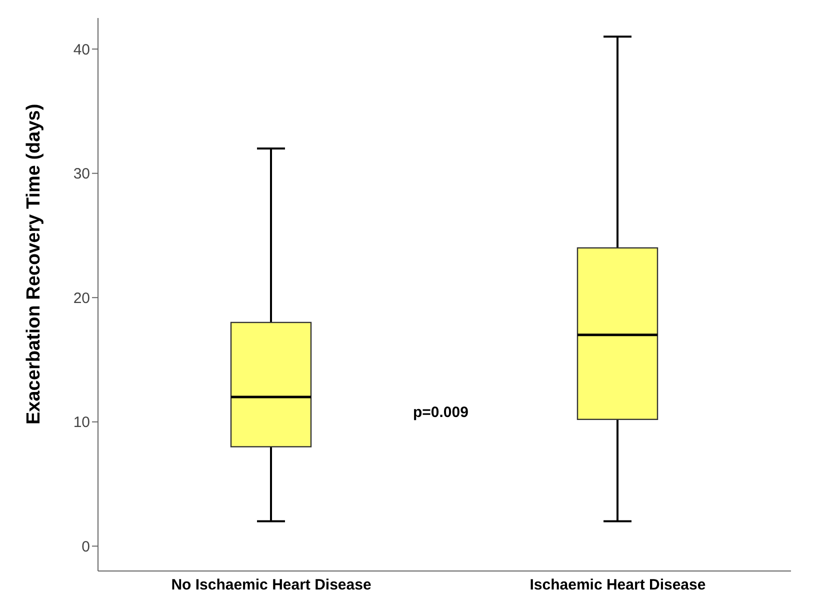 Image resolution: width=819 pixels, height=614 pixels. I want to click on y-tick-label: 10, so click(81, 423).